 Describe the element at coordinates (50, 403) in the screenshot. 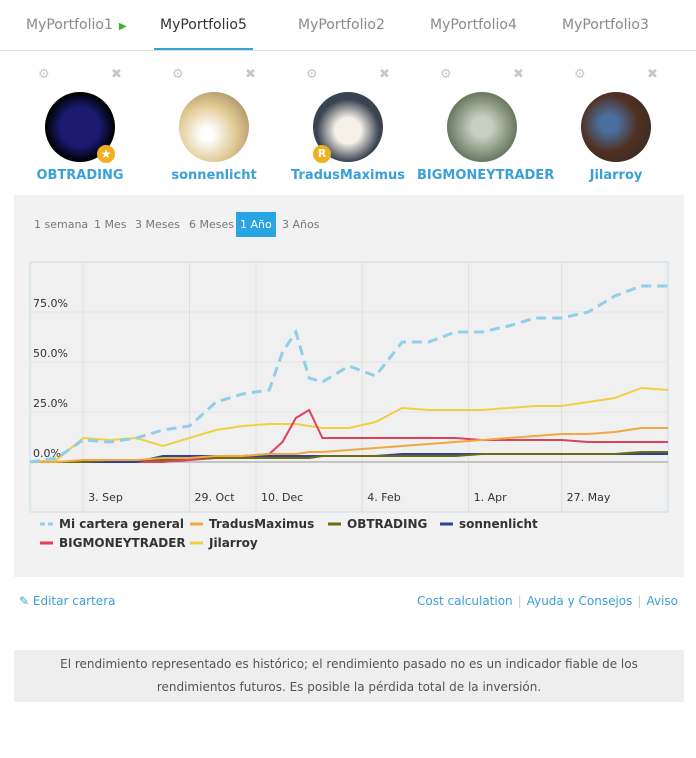

I see `y-tick-label: 25.0%` at that location.